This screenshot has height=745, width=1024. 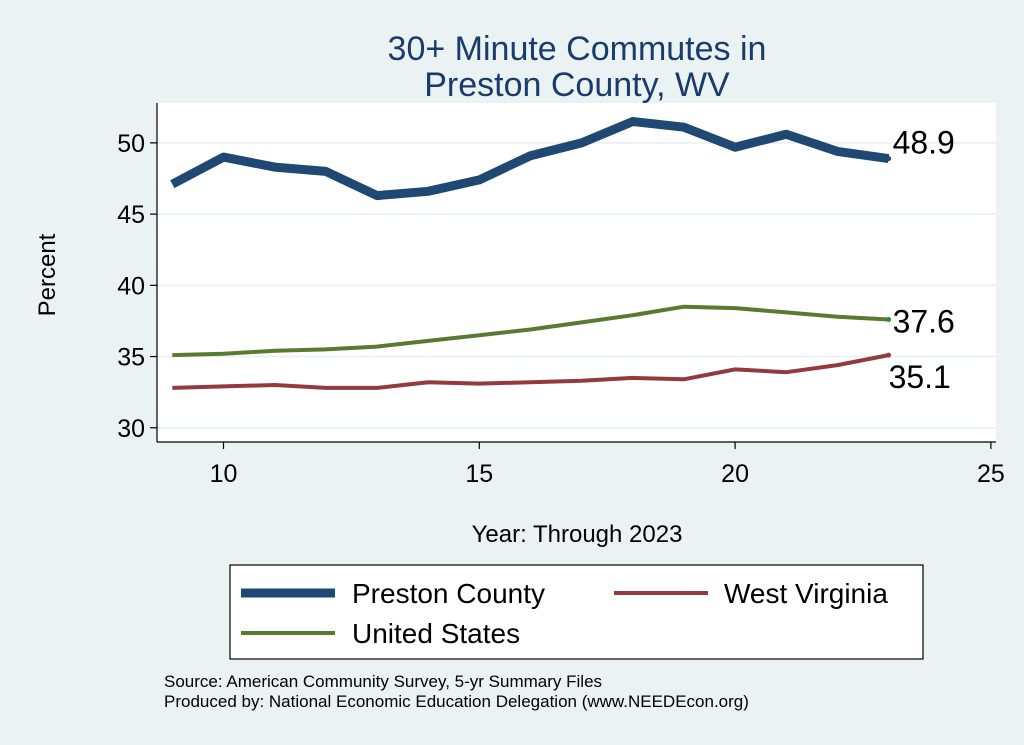 I want to click on x-tick-label-15: 15, so click(x=479, y=474).